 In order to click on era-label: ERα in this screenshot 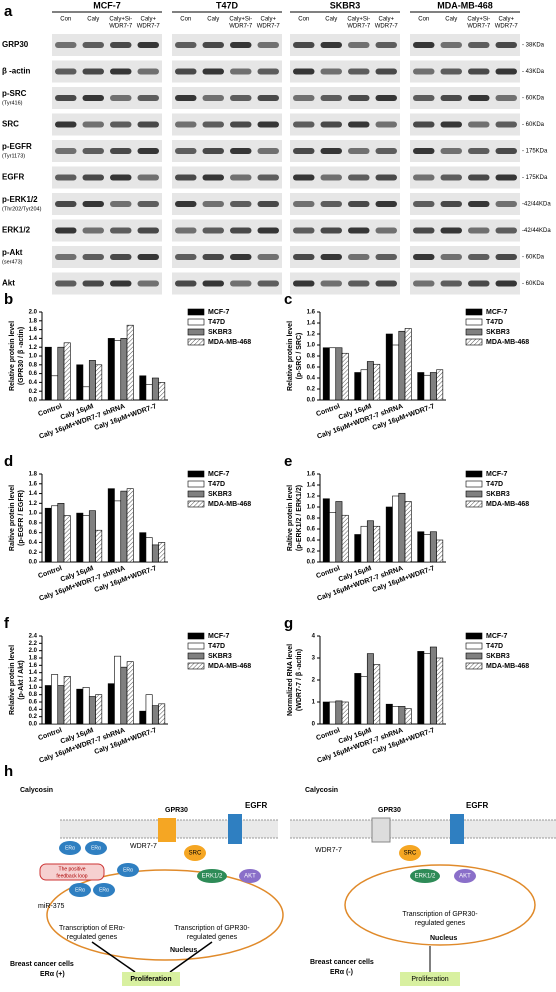, I will do `click(80, 890)`.